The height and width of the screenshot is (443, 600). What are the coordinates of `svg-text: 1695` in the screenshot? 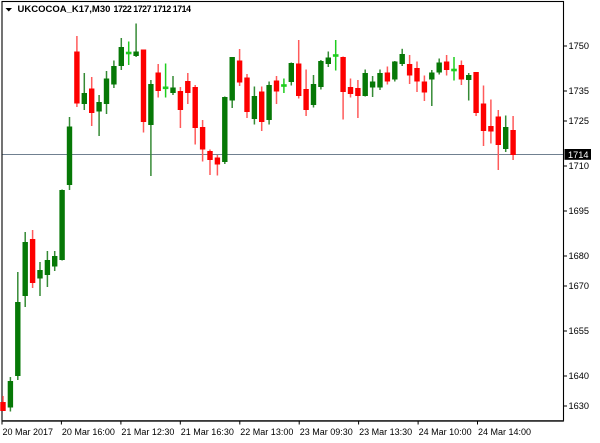 It's located at (579, 211).